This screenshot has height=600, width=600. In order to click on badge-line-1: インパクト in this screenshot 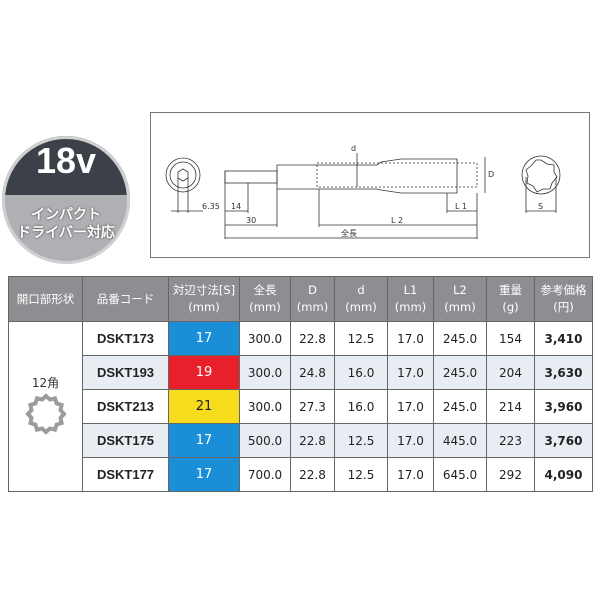, I will do `click(66, 215)`.